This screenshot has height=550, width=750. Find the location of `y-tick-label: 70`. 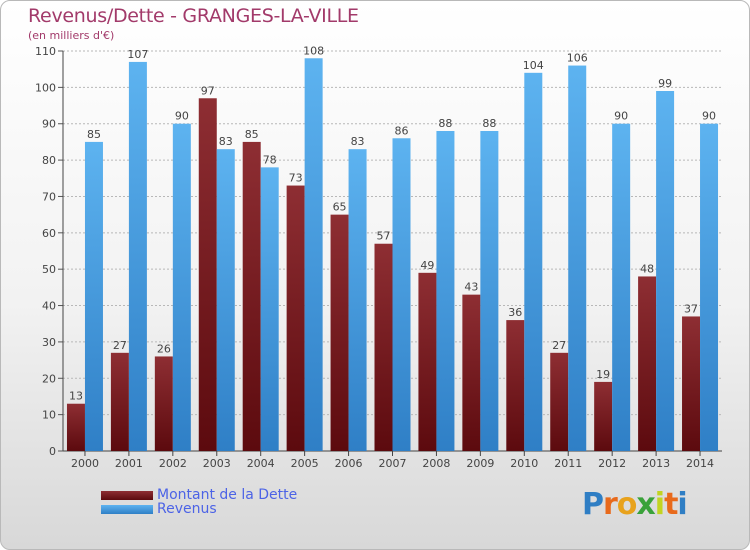

y-tick-label: 70 is located at coordinates (49, 196).